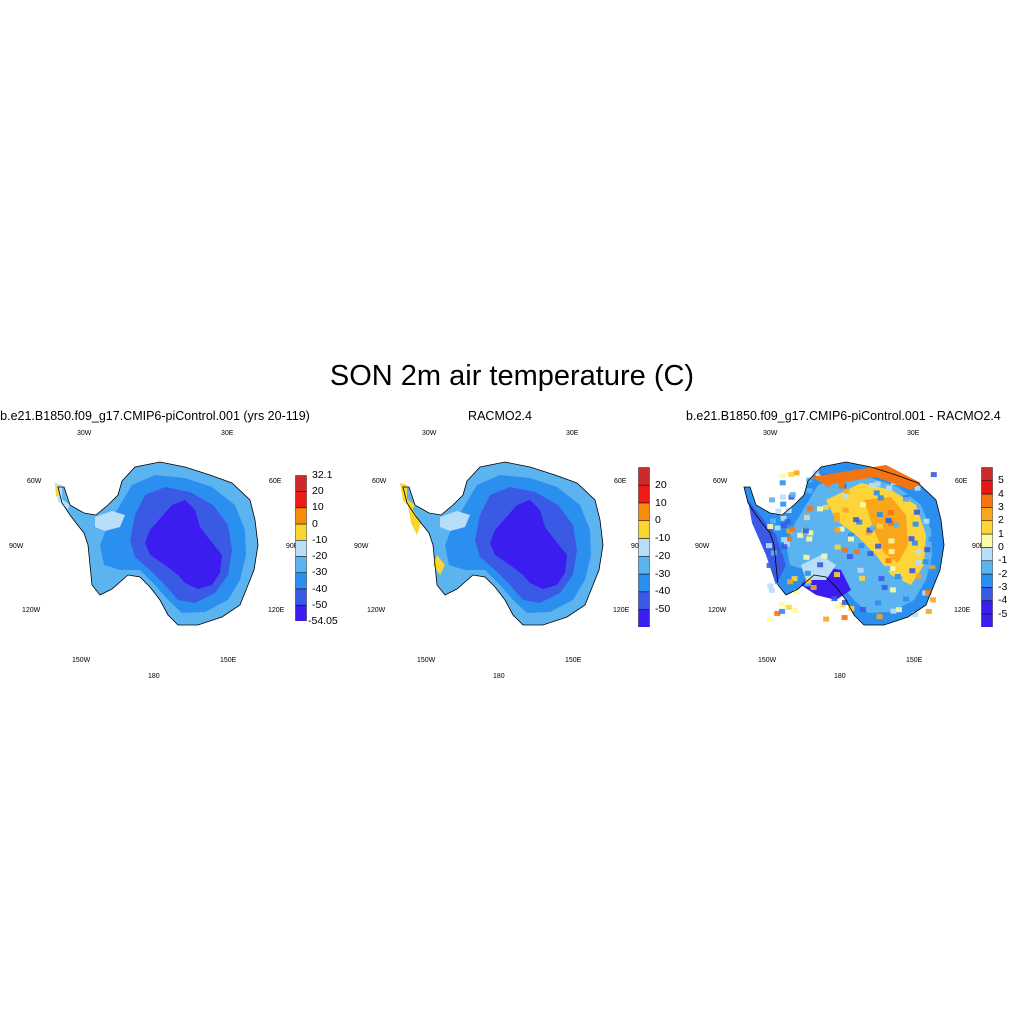 The width and height of the screenshot is (1024, 1024). I want to click on colorbar-label: -2, so click(1003, 573).